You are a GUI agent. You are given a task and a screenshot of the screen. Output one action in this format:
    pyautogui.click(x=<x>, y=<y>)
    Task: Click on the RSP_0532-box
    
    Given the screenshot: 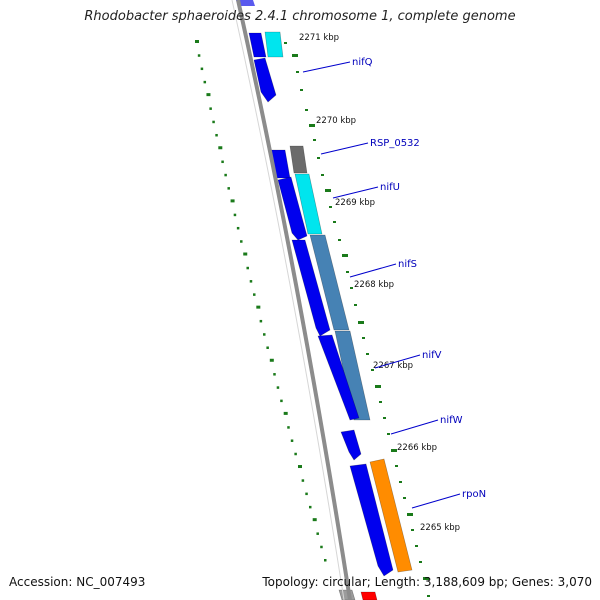 What is the action you would take?
    pyautogui.click(x=298, y=159)
    